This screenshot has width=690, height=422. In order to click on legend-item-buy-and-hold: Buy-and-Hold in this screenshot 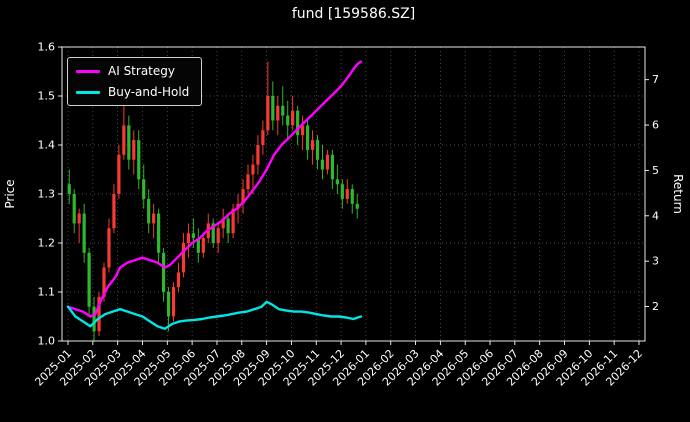, I will do `click(132, 92)`.